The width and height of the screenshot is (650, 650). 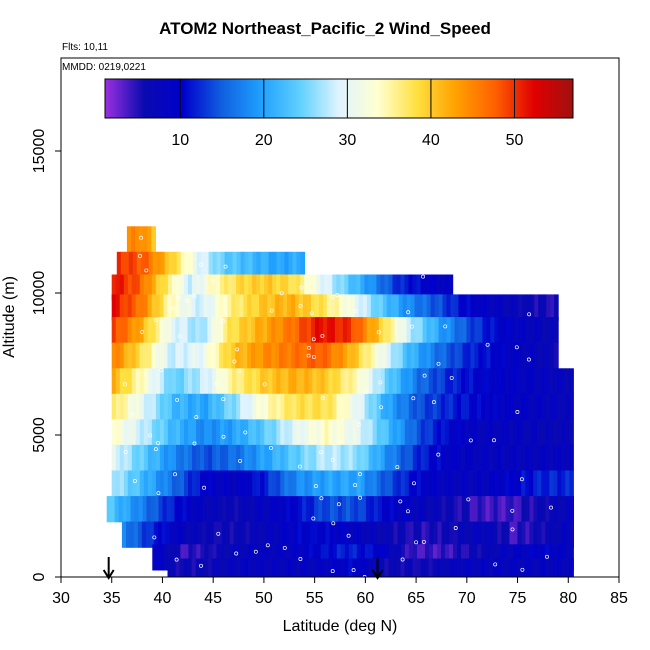 I want to click on x-tick-label: 30, so click(x=61, y=598).